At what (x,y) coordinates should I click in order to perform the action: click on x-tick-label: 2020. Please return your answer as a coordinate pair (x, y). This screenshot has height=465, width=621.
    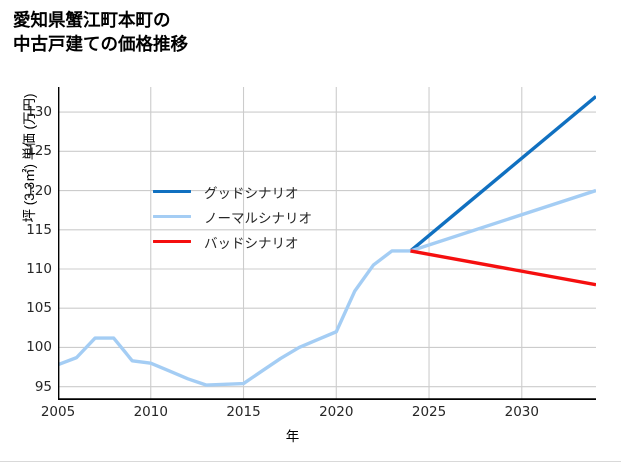
    Looking at the image, I should click on (336, 412).